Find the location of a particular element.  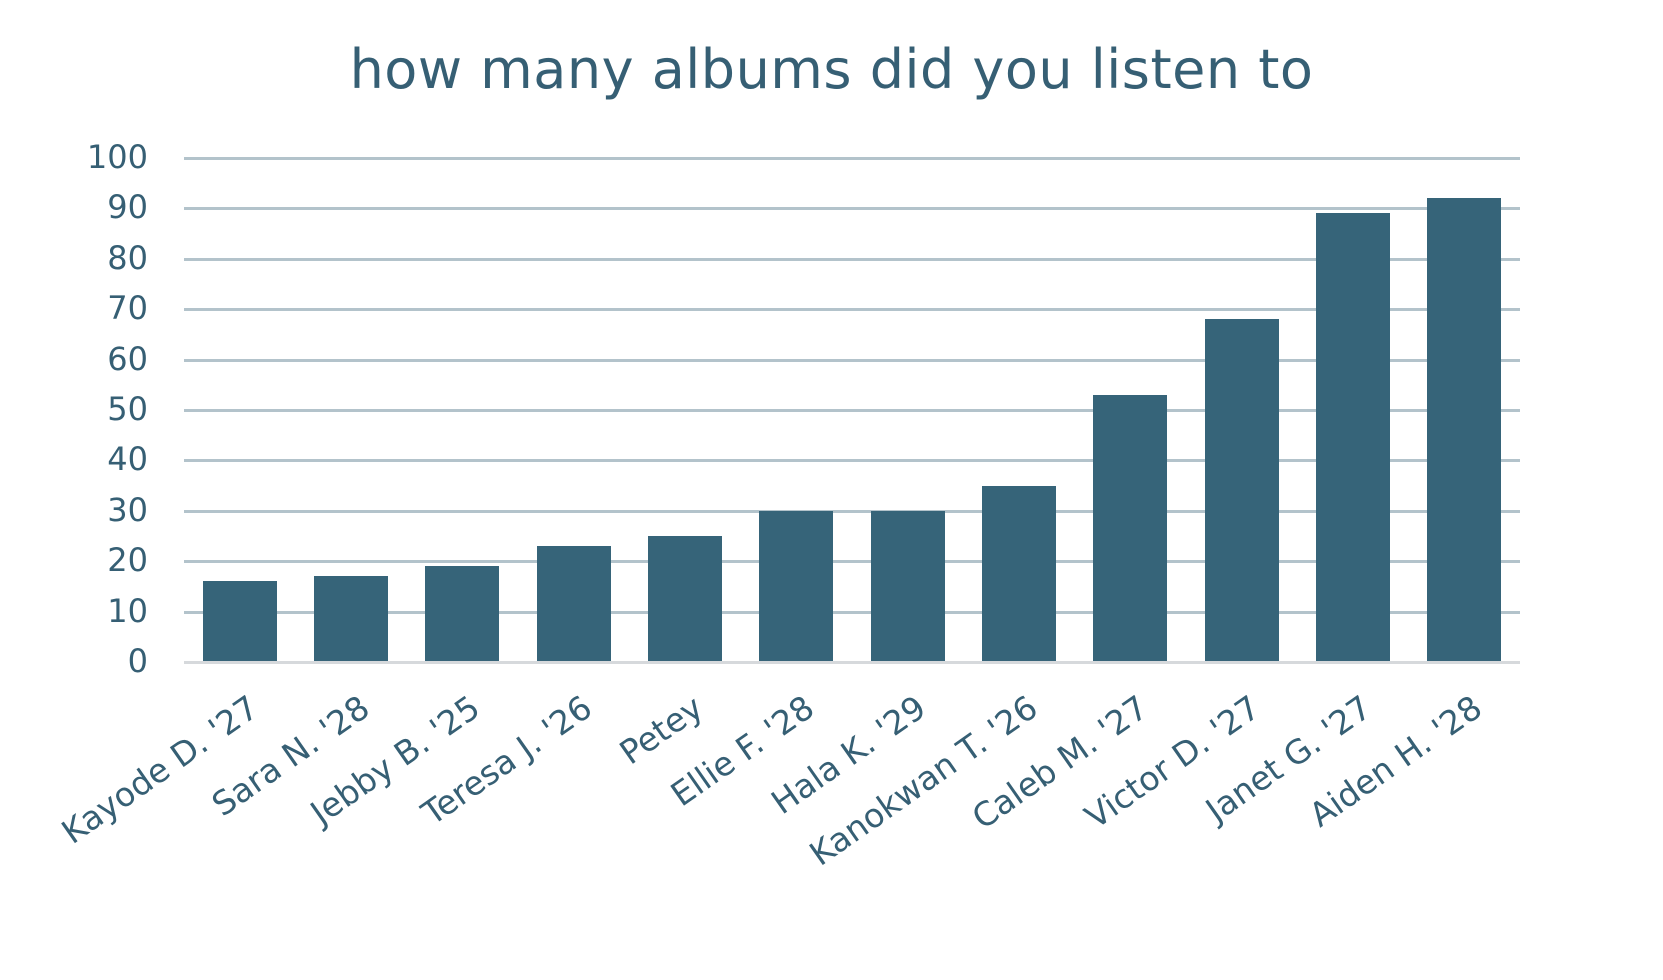

y-tick-label: 10 is located at coordinates (127, 610).